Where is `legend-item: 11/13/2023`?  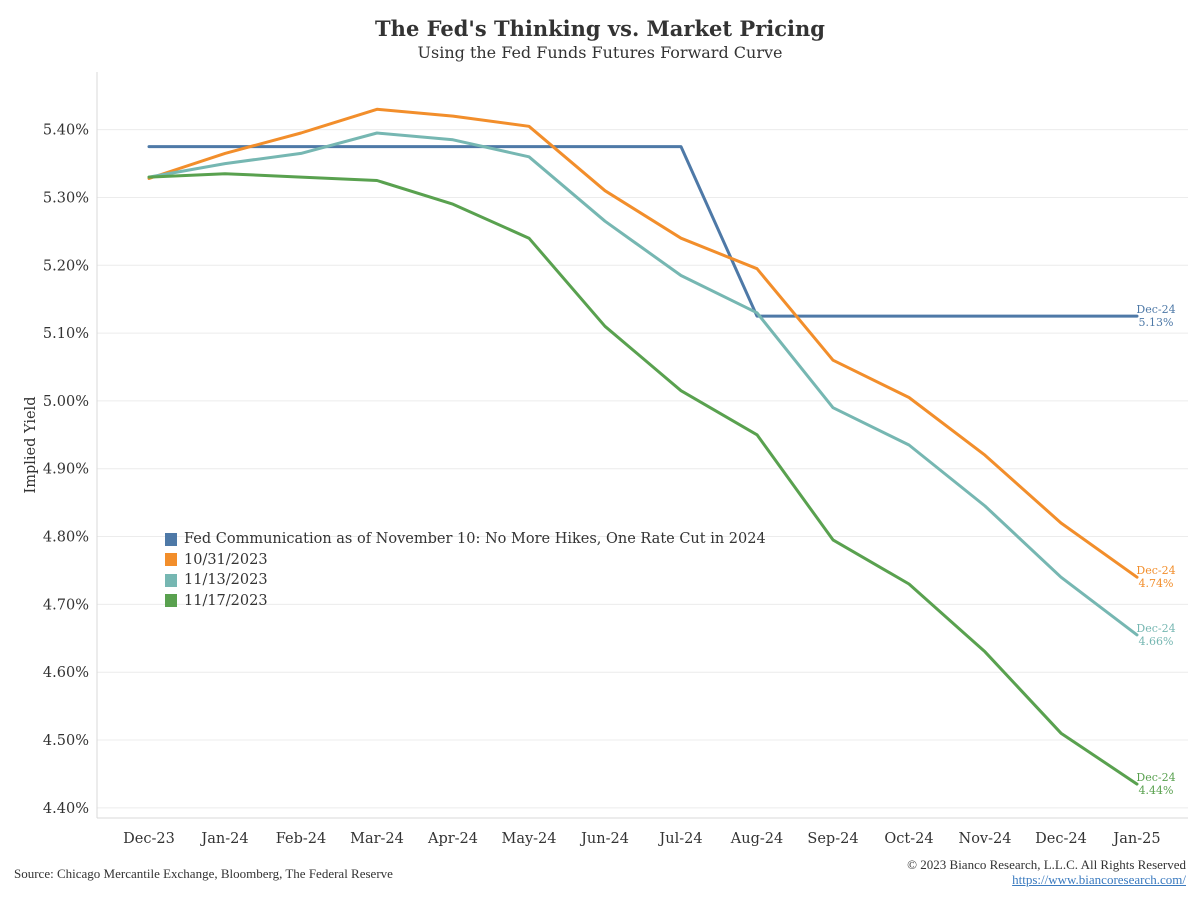
legend-item: 11/13/2023 is located at coordinates (465, 580).